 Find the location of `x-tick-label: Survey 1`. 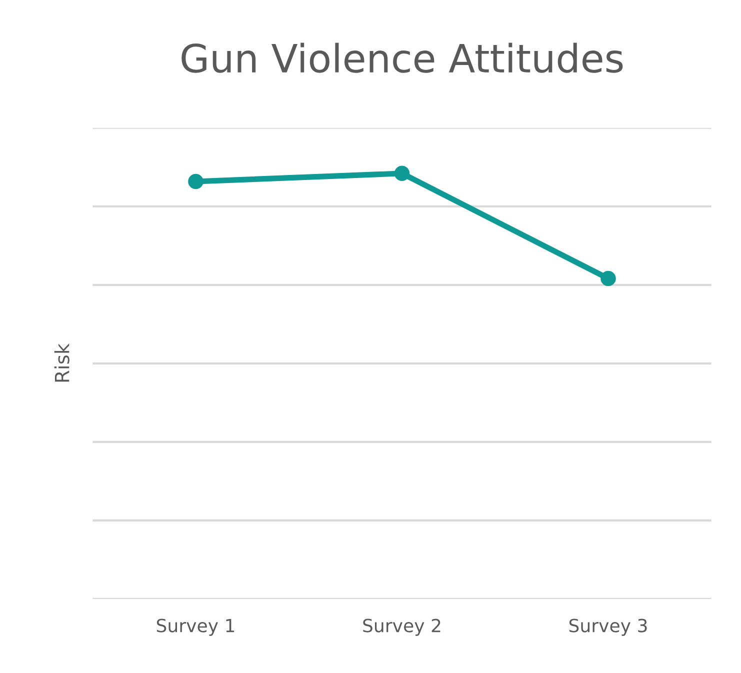

x-tick-label: Survey 1 is located at coordinates (195, 627).